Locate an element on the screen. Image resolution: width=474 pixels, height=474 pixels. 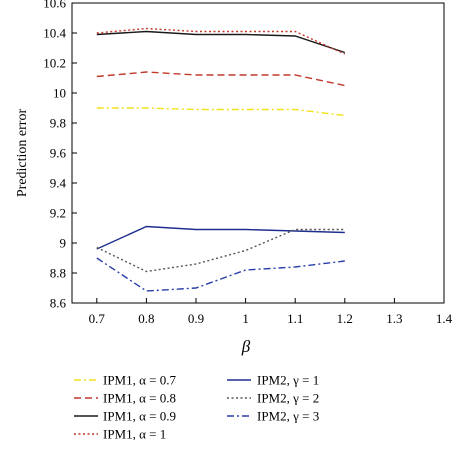
legend-label-1: IPM1, α = 0.7 is located at coordinates (140, 380).